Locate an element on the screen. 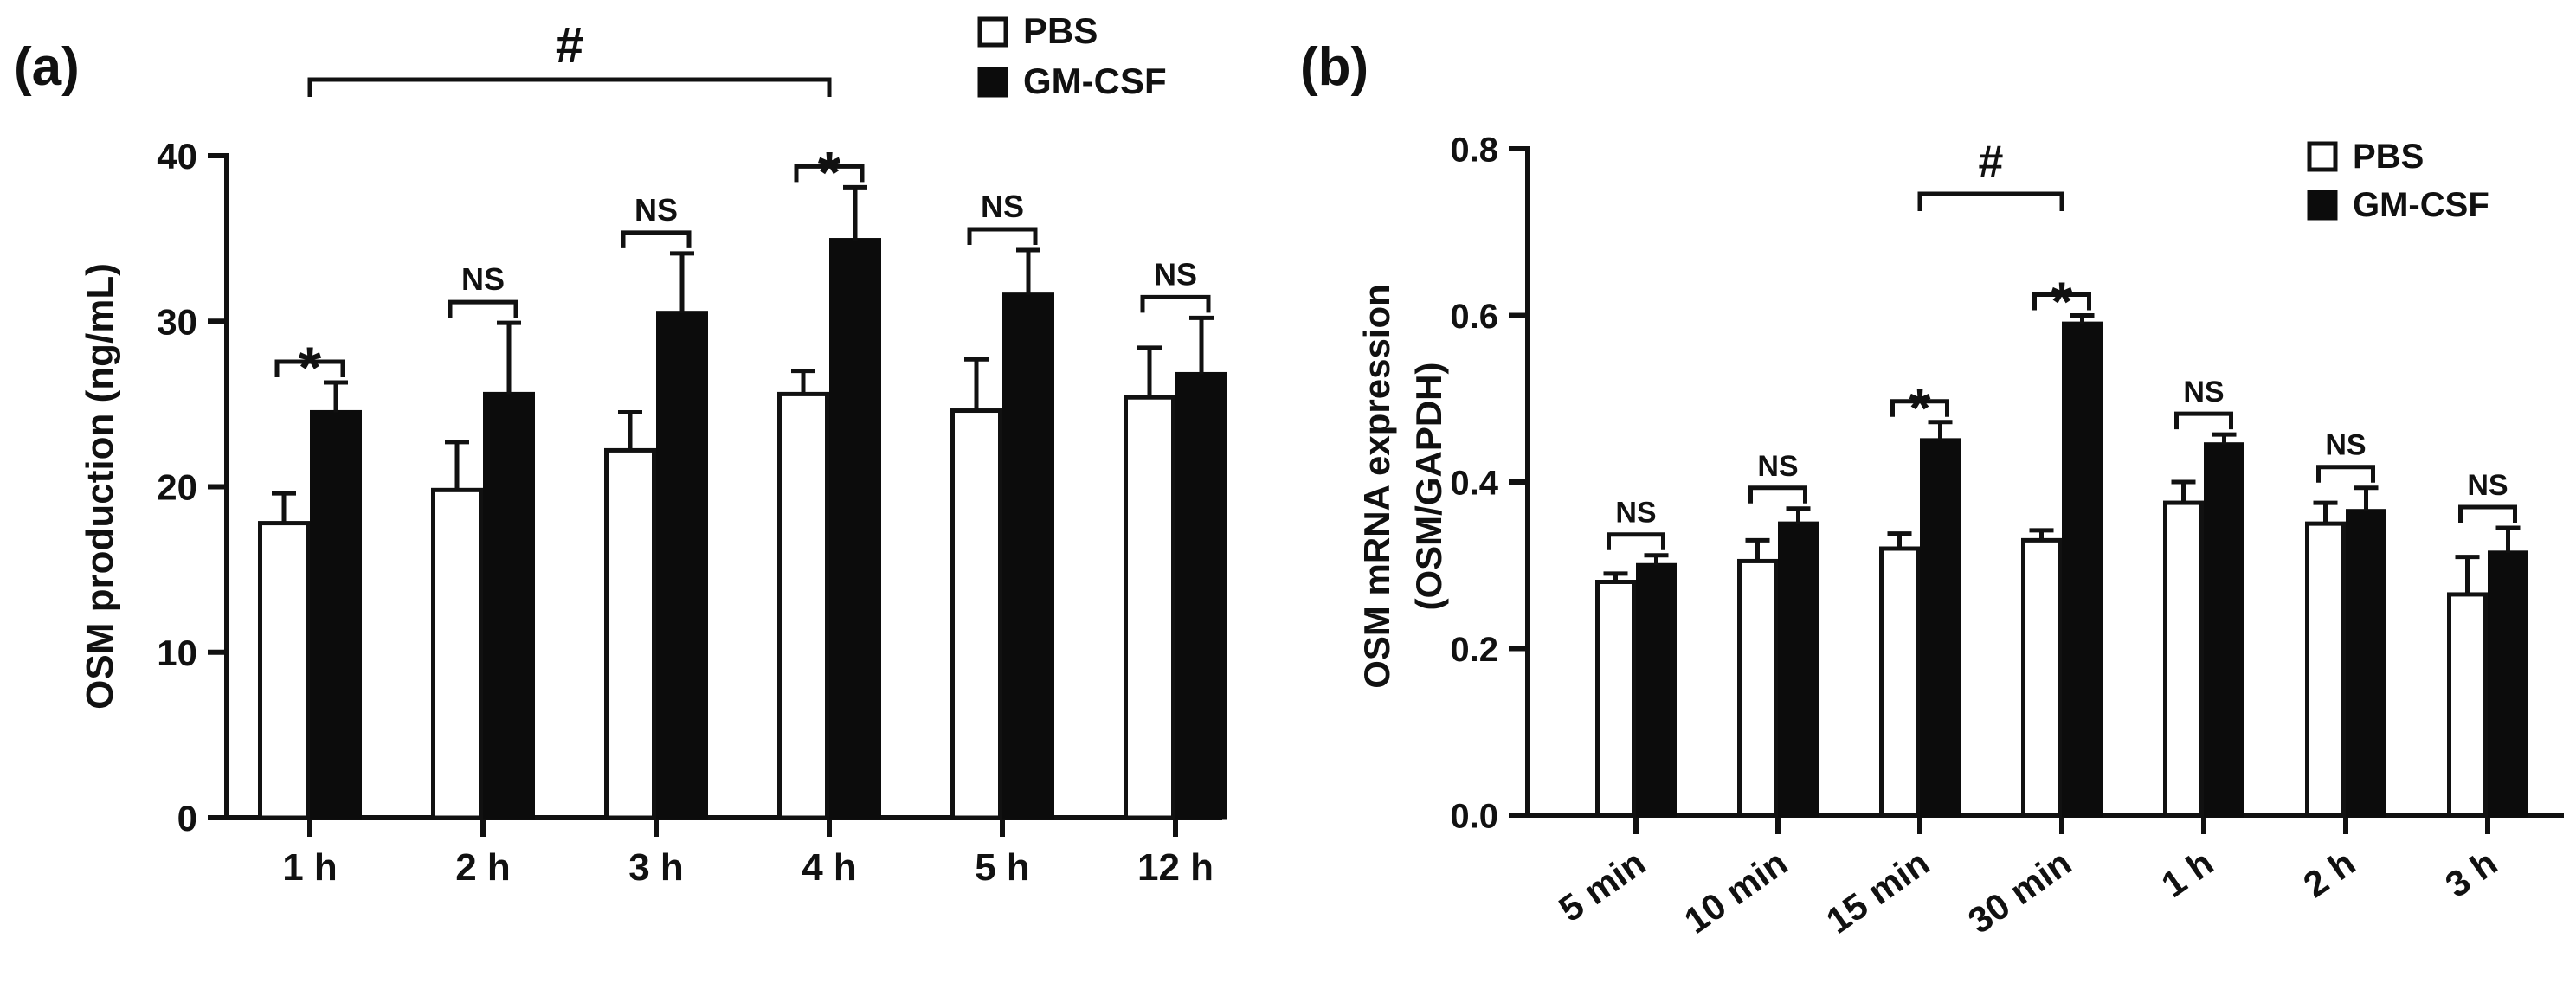 The image size is (2576, 983). y-axis-label: OSM production (ng/mL) is located at coordinates (100, 487).